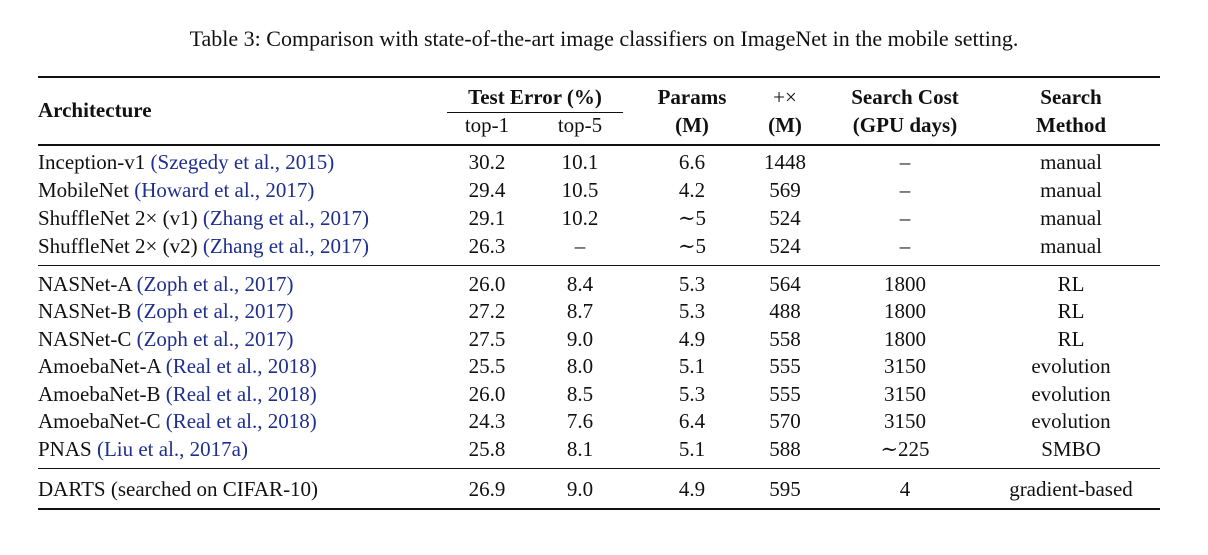 This screenshot has height=555, width=1208. Describe the element at coordinates (785, 284) in the screenshot. I see `madds-cell: 564` at that location.